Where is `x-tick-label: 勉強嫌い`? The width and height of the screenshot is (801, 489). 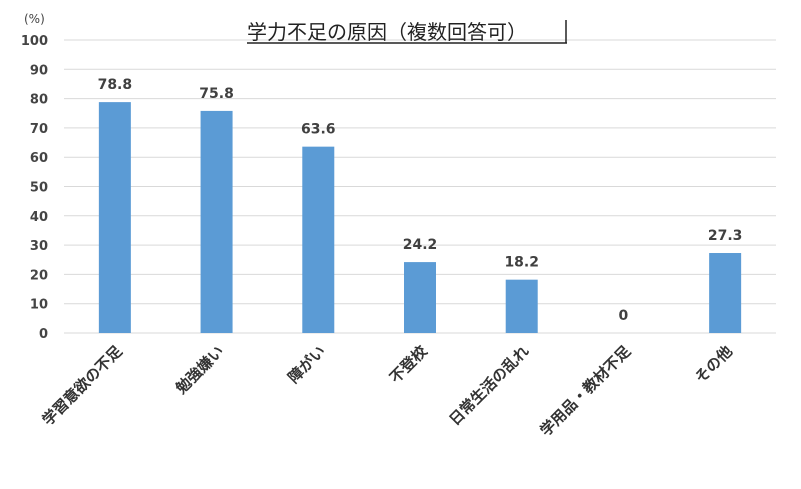
x-tick-label: 勉強嫌い is located at coordinates (200, 370).